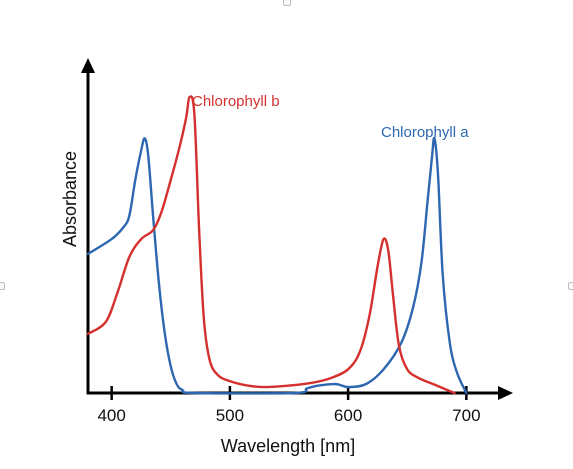 The image size is (573, 469). What do you see at coordinates (425, 132) in the screenshot?
I see `series-label-chlorophyll-a: Chlorophyll a` at bounding box center [425, 132].